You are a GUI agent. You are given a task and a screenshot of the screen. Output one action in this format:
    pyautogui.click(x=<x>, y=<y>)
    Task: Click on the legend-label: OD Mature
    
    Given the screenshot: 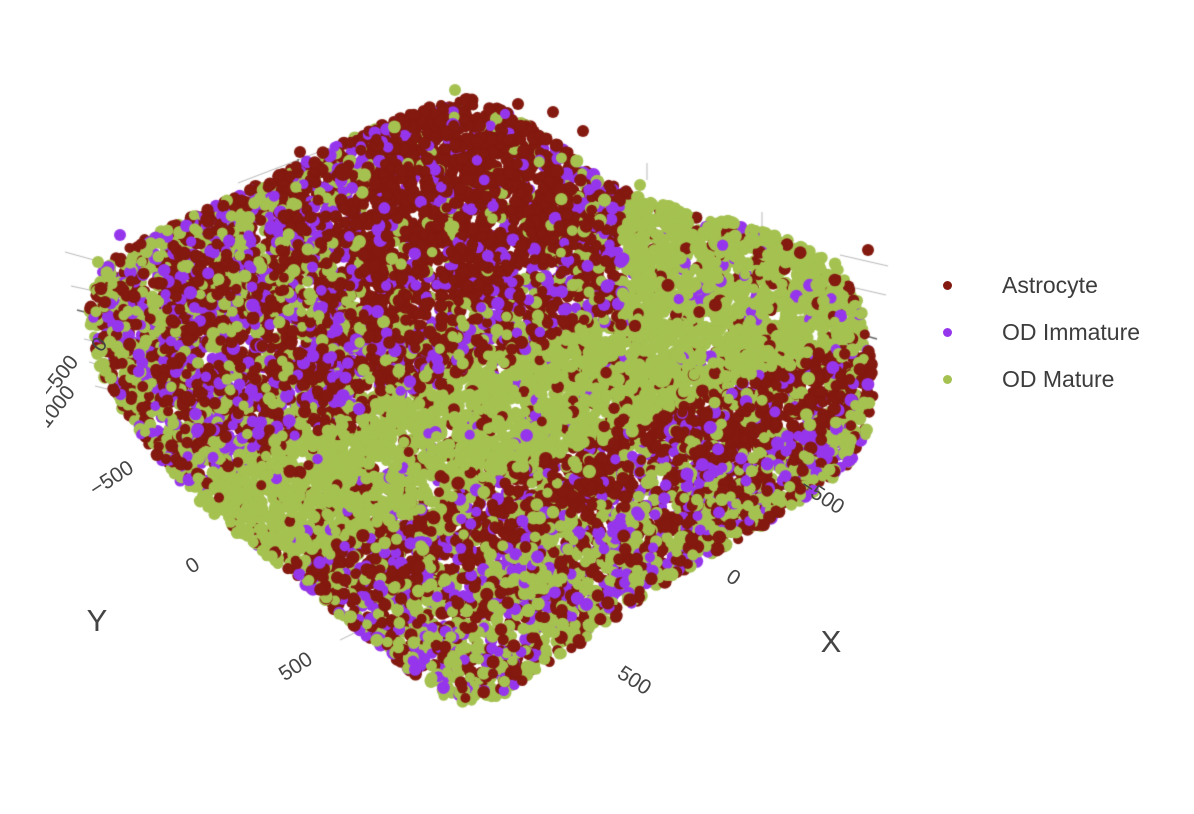 What is the action you would take?
    pyautogui.click(x=1058, y=379)
    